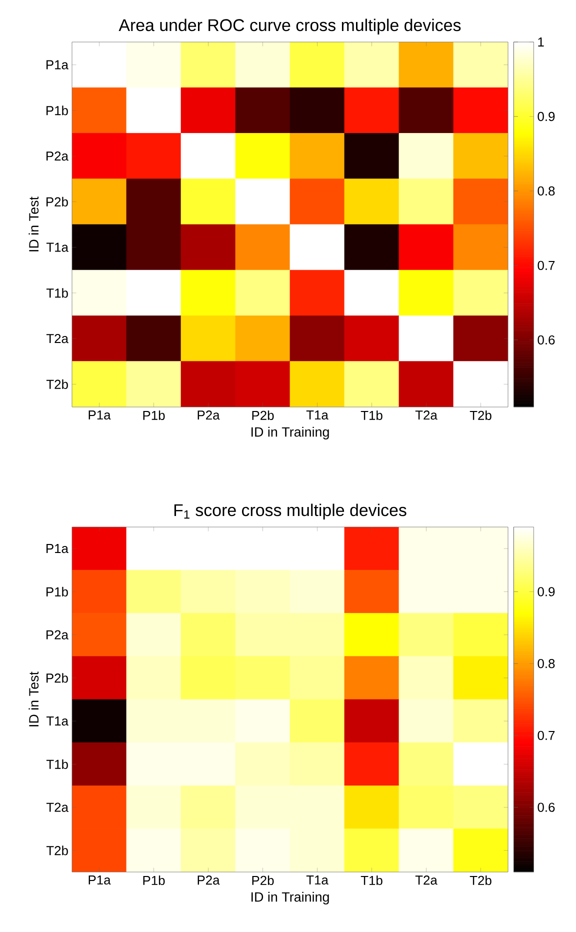 This screenshot has height=932, width=576. I want to click on color-bar-label: 1, so click(541, 42).